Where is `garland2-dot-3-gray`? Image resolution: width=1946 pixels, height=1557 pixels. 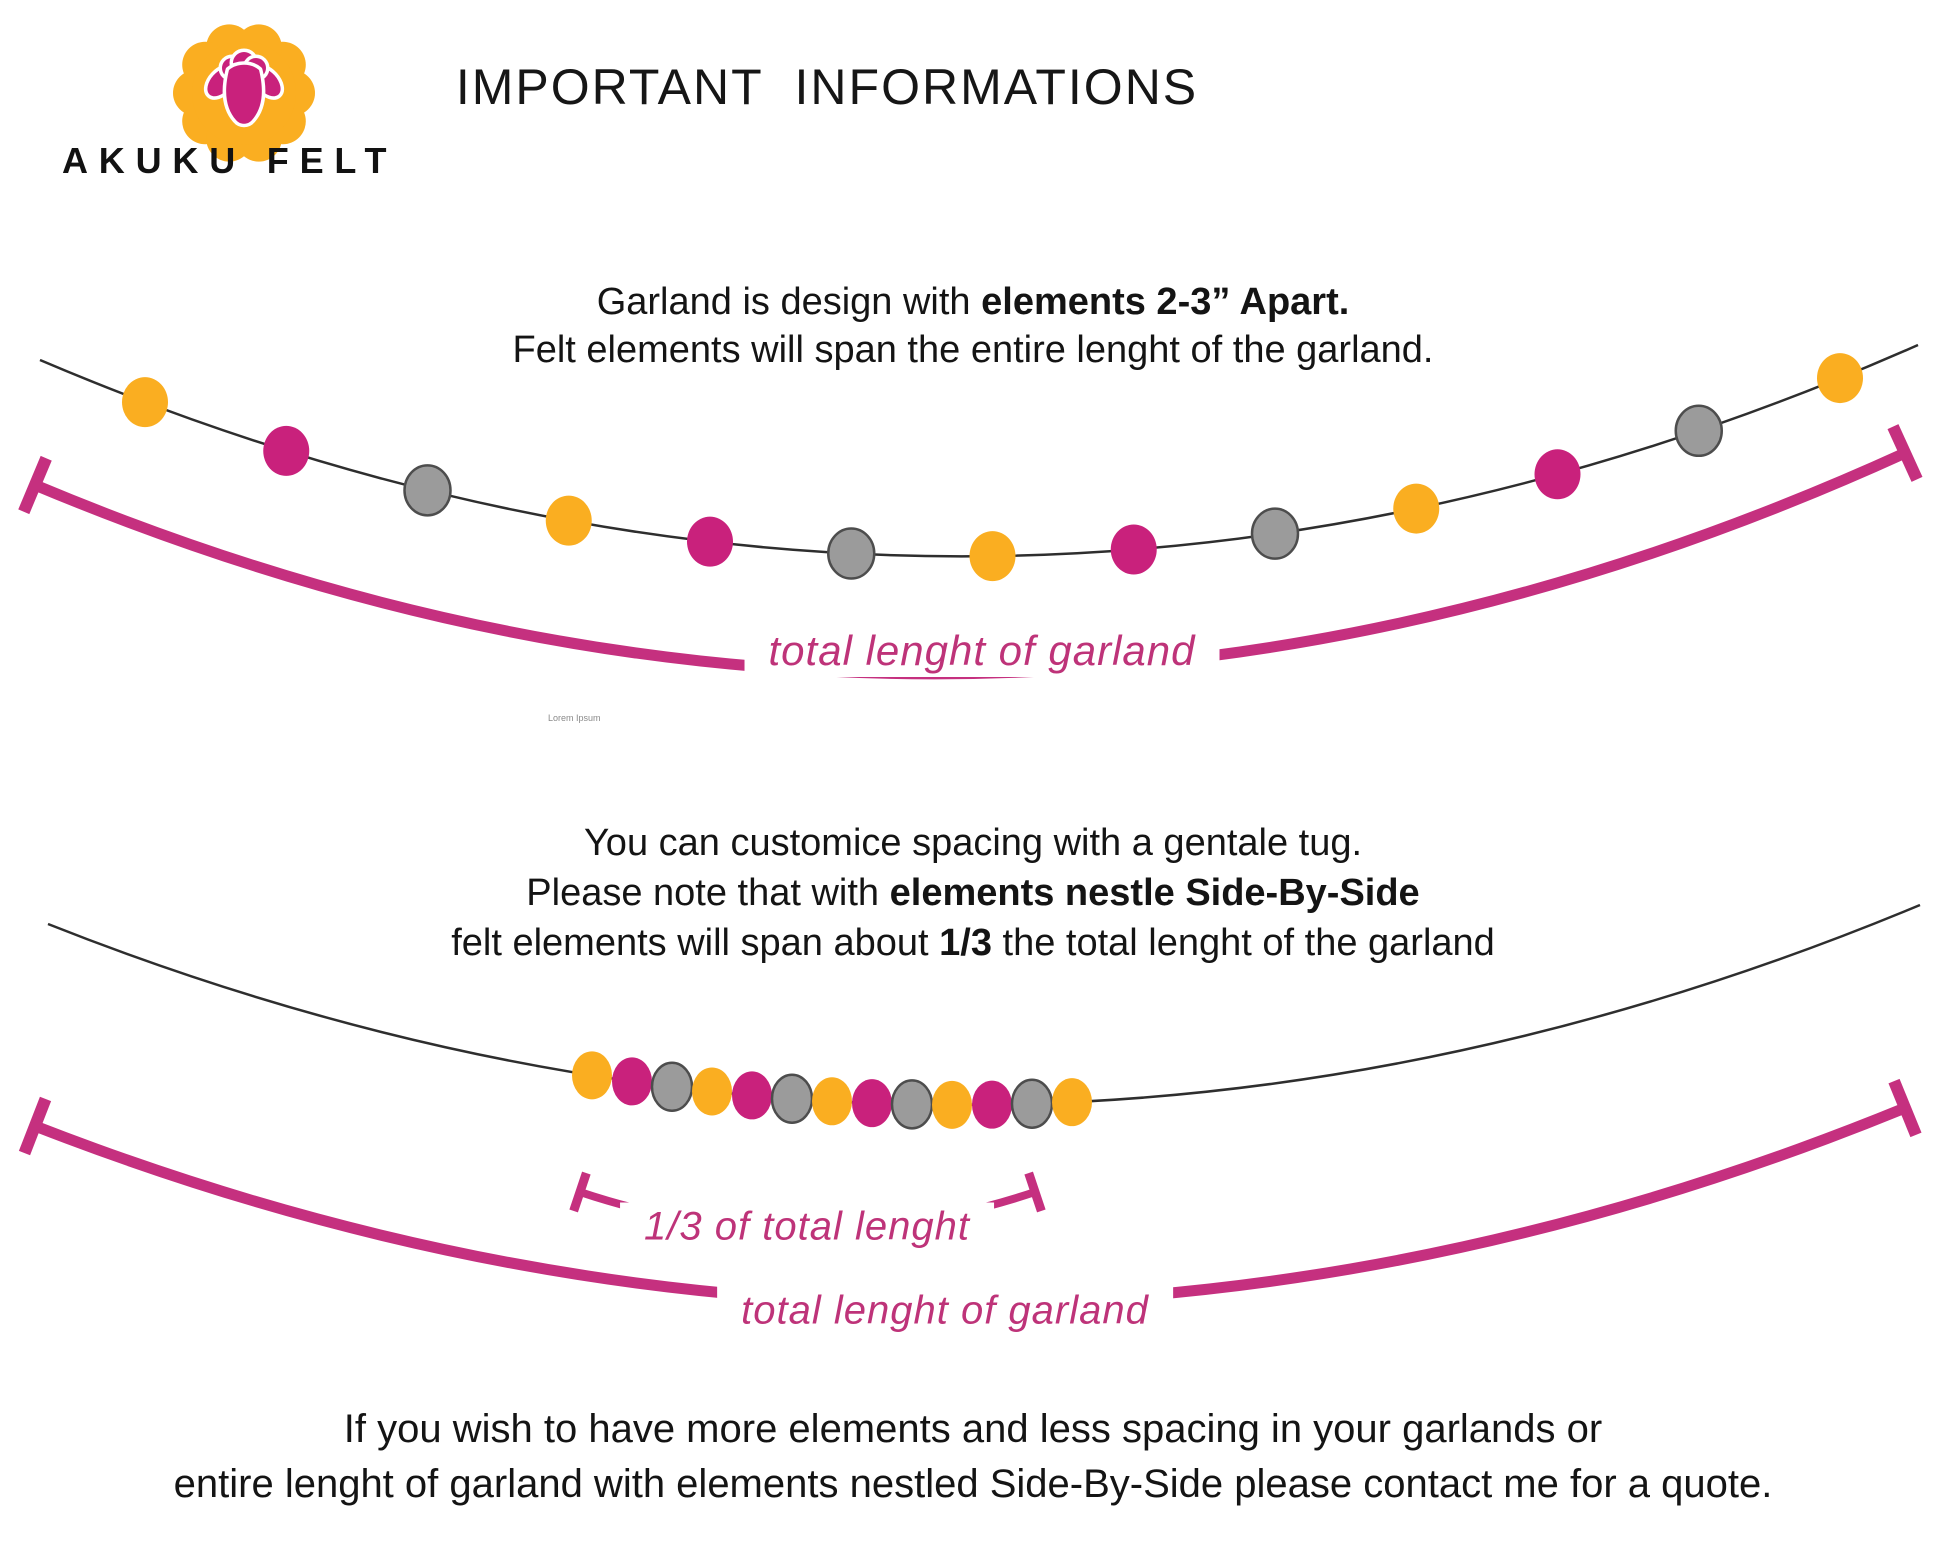 garland2-dot-3-gray is located at coordinates (672, 1087).